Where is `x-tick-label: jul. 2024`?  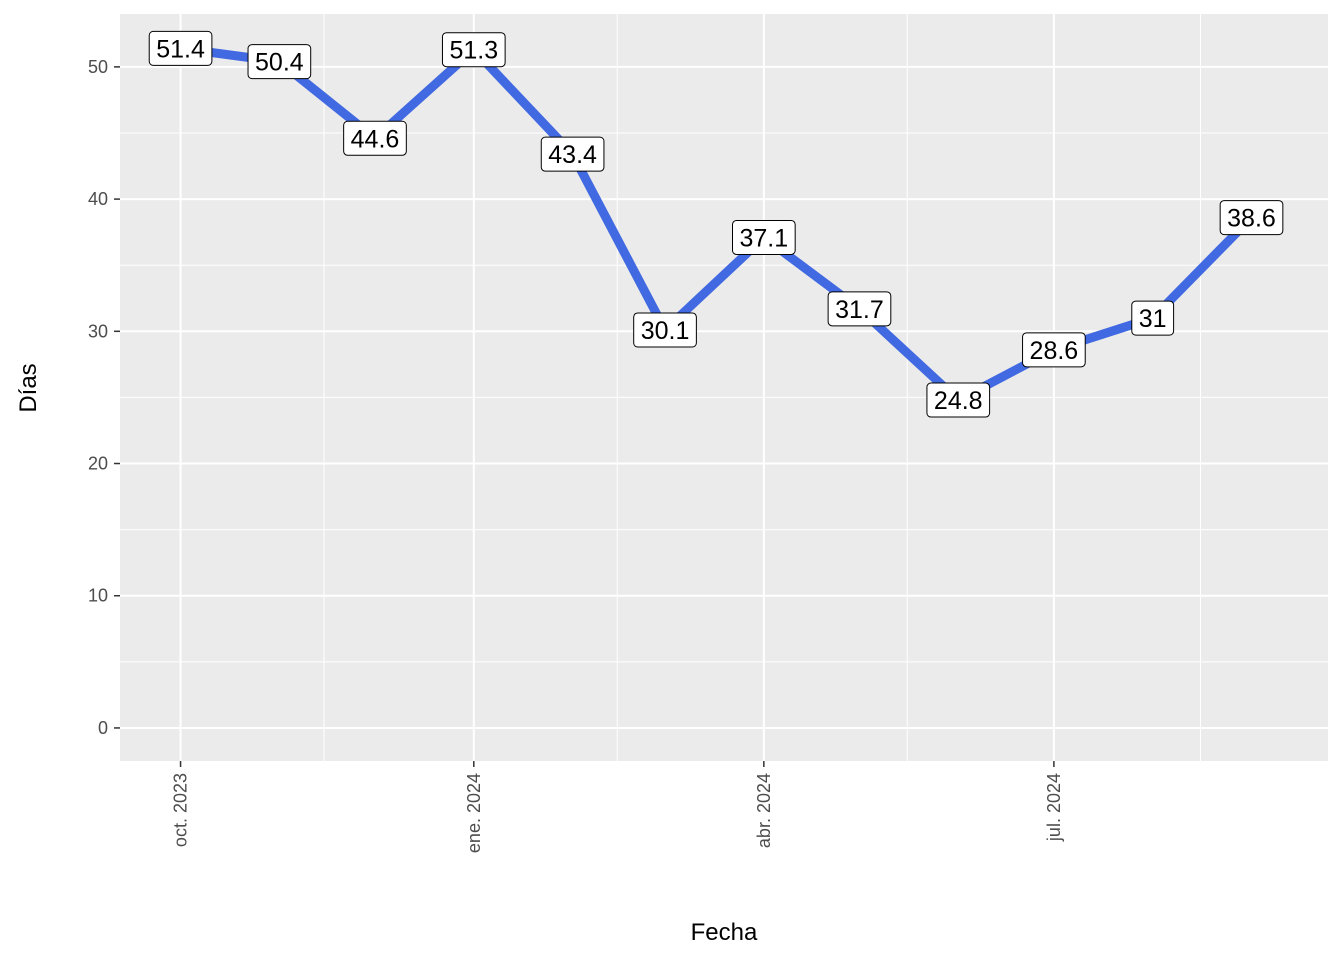 x-tick-label: jul. 2024 is located at coordinates (1054, 807).